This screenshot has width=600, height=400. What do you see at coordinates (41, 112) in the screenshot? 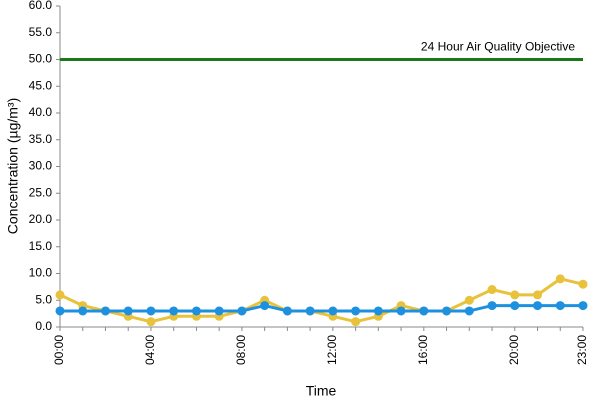
I see `y-tick-label: 40.0` at bounding box center [41, 112].